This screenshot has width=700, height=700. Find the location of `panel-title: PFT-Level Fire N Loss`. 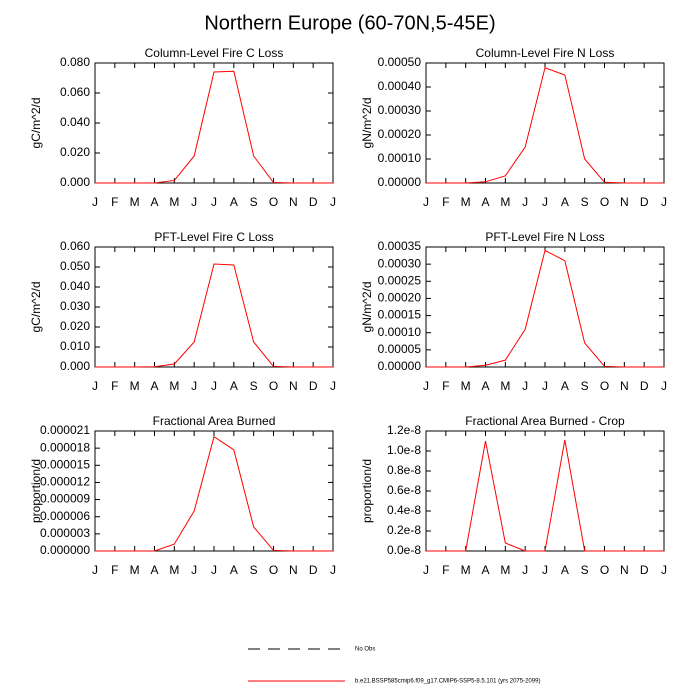

panel-title: PFT-Level Fire N Loss is located at coordinates (544, 237).